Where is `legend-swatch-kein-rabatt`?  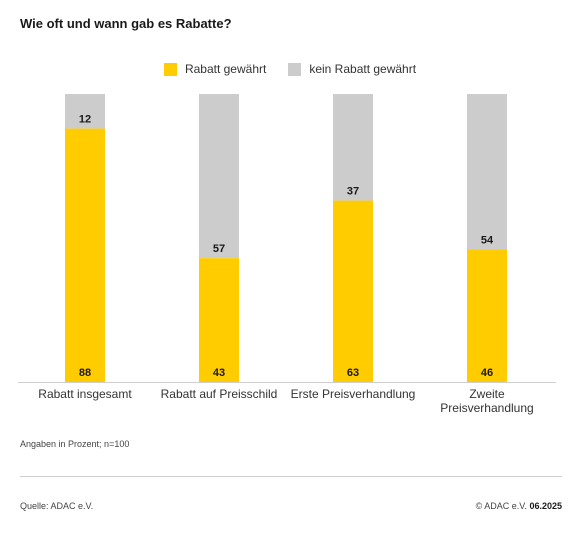
legend-swatch-kein-rabatt is located at coordinates (295, 69).